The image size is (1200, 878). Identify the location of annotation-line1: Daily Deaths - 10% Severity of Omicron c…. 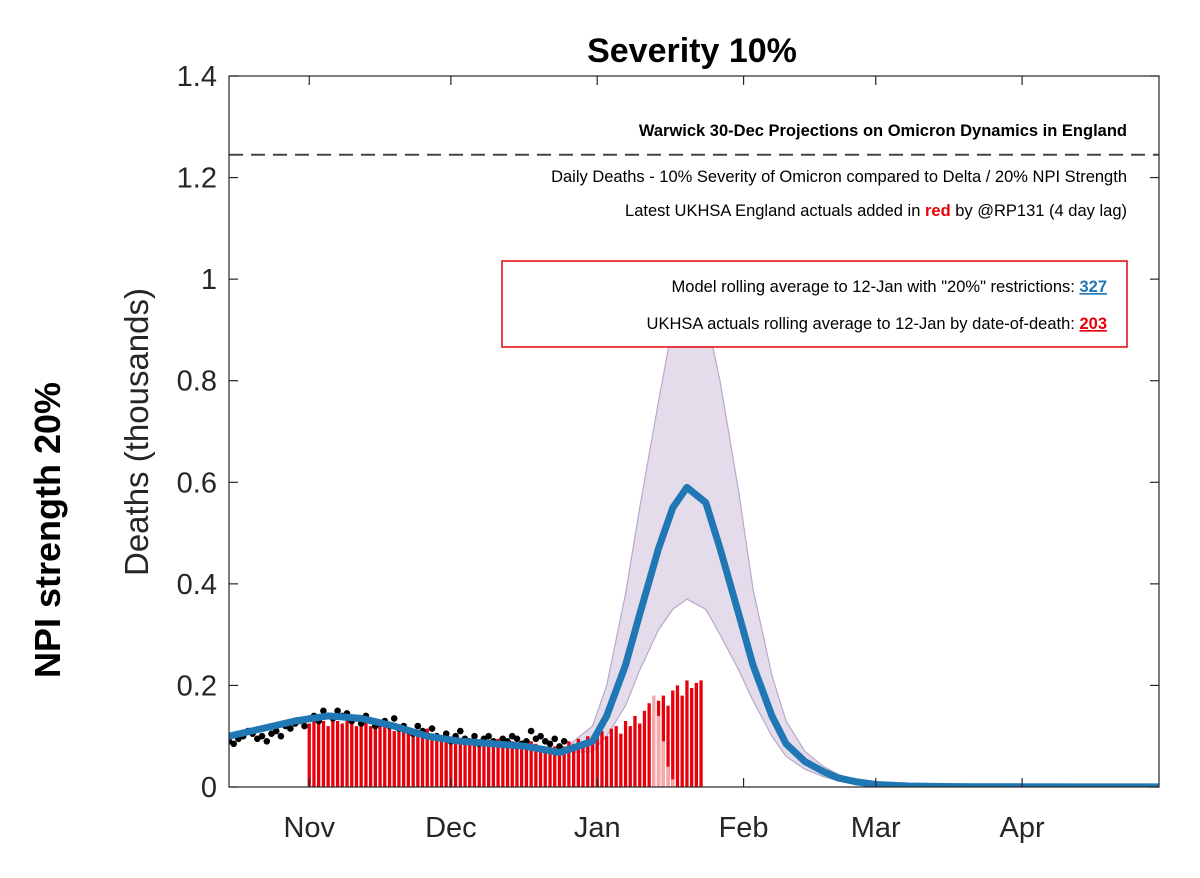
(839, 177).